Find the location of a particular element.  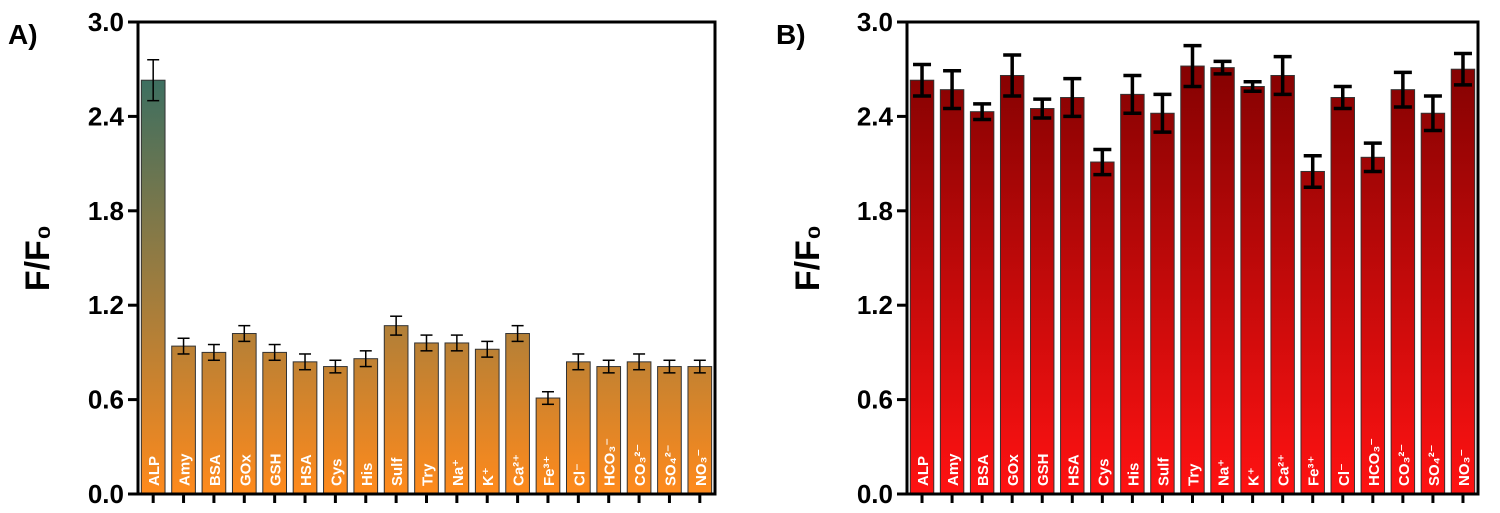

category-label: CO₃²⁻ is located at coordinates (1404, 465).